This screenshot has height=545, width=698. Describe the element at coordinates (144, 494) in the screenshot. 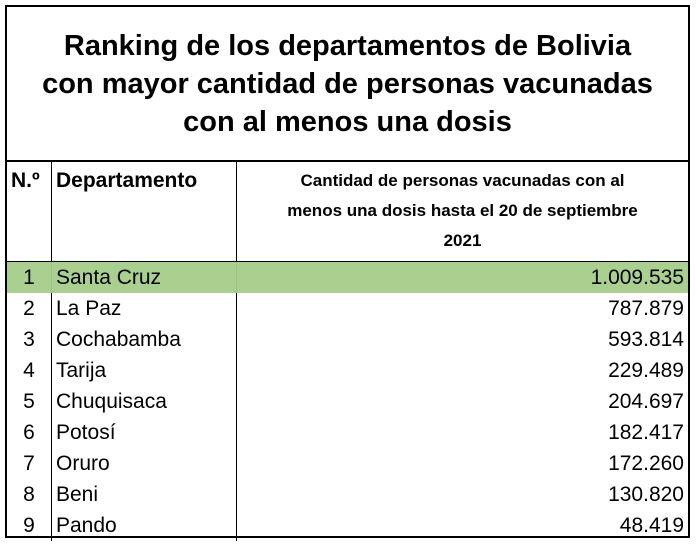

I see `cell-department: Beni` at that location.